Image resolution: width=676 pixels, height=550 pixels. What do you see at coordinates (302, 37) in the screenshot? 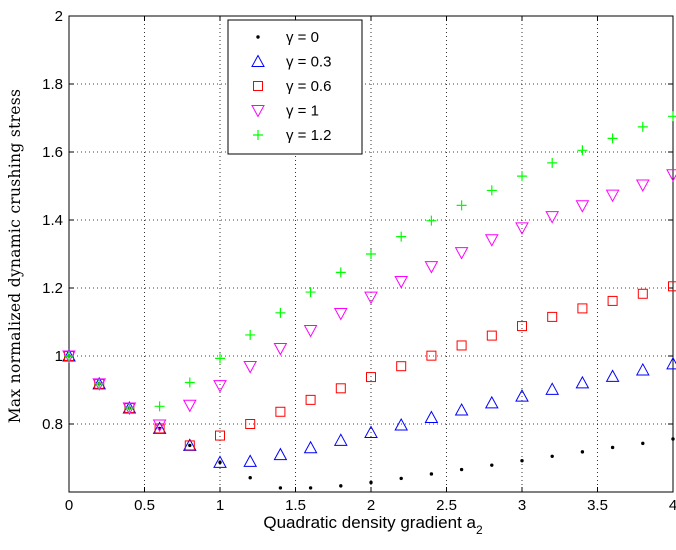
I see `legend-label: γ = 0` at bounding box center [302, 37].